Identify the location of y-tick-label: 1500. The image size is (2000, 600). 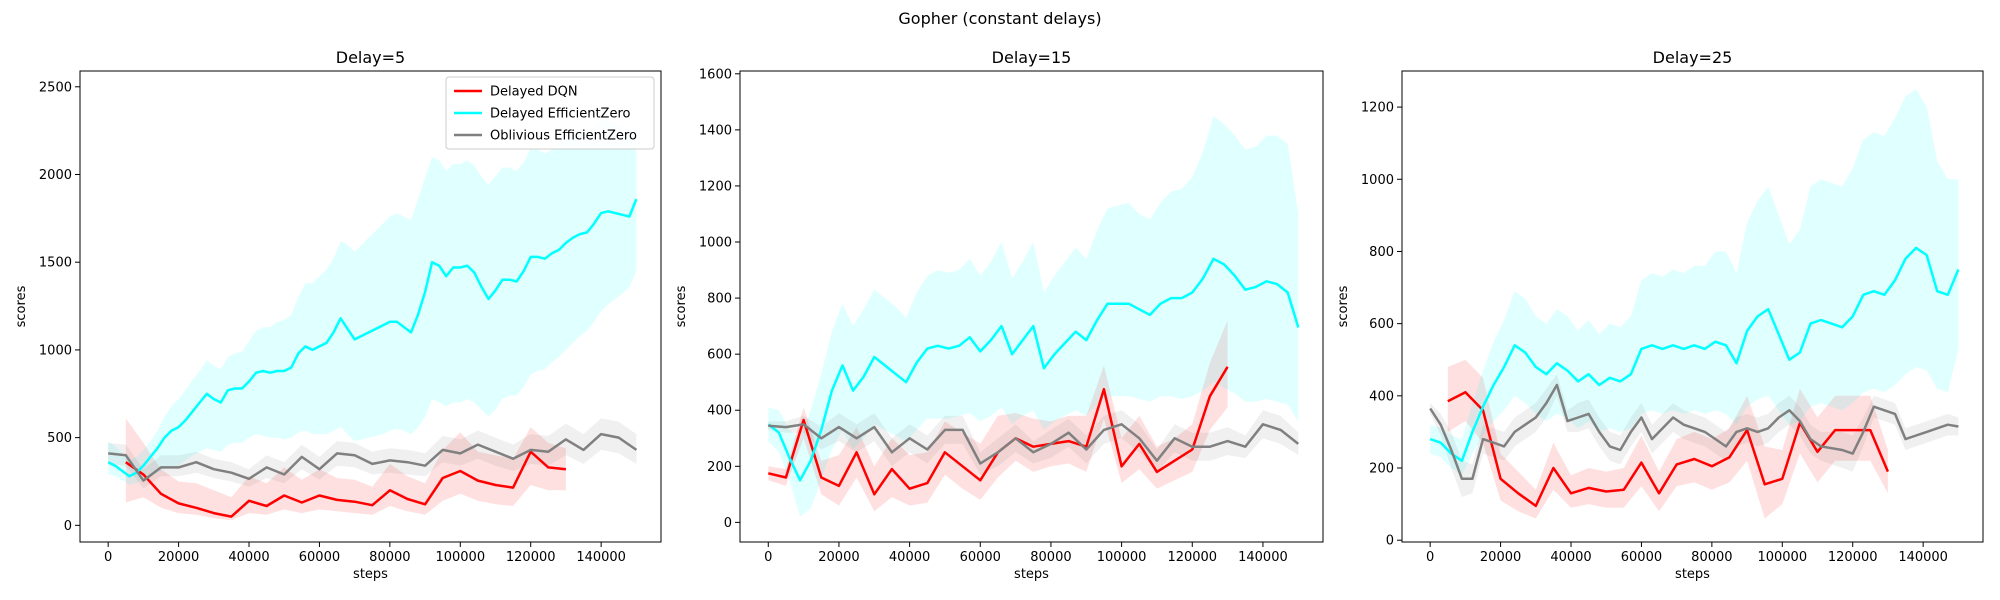
(55, 263).